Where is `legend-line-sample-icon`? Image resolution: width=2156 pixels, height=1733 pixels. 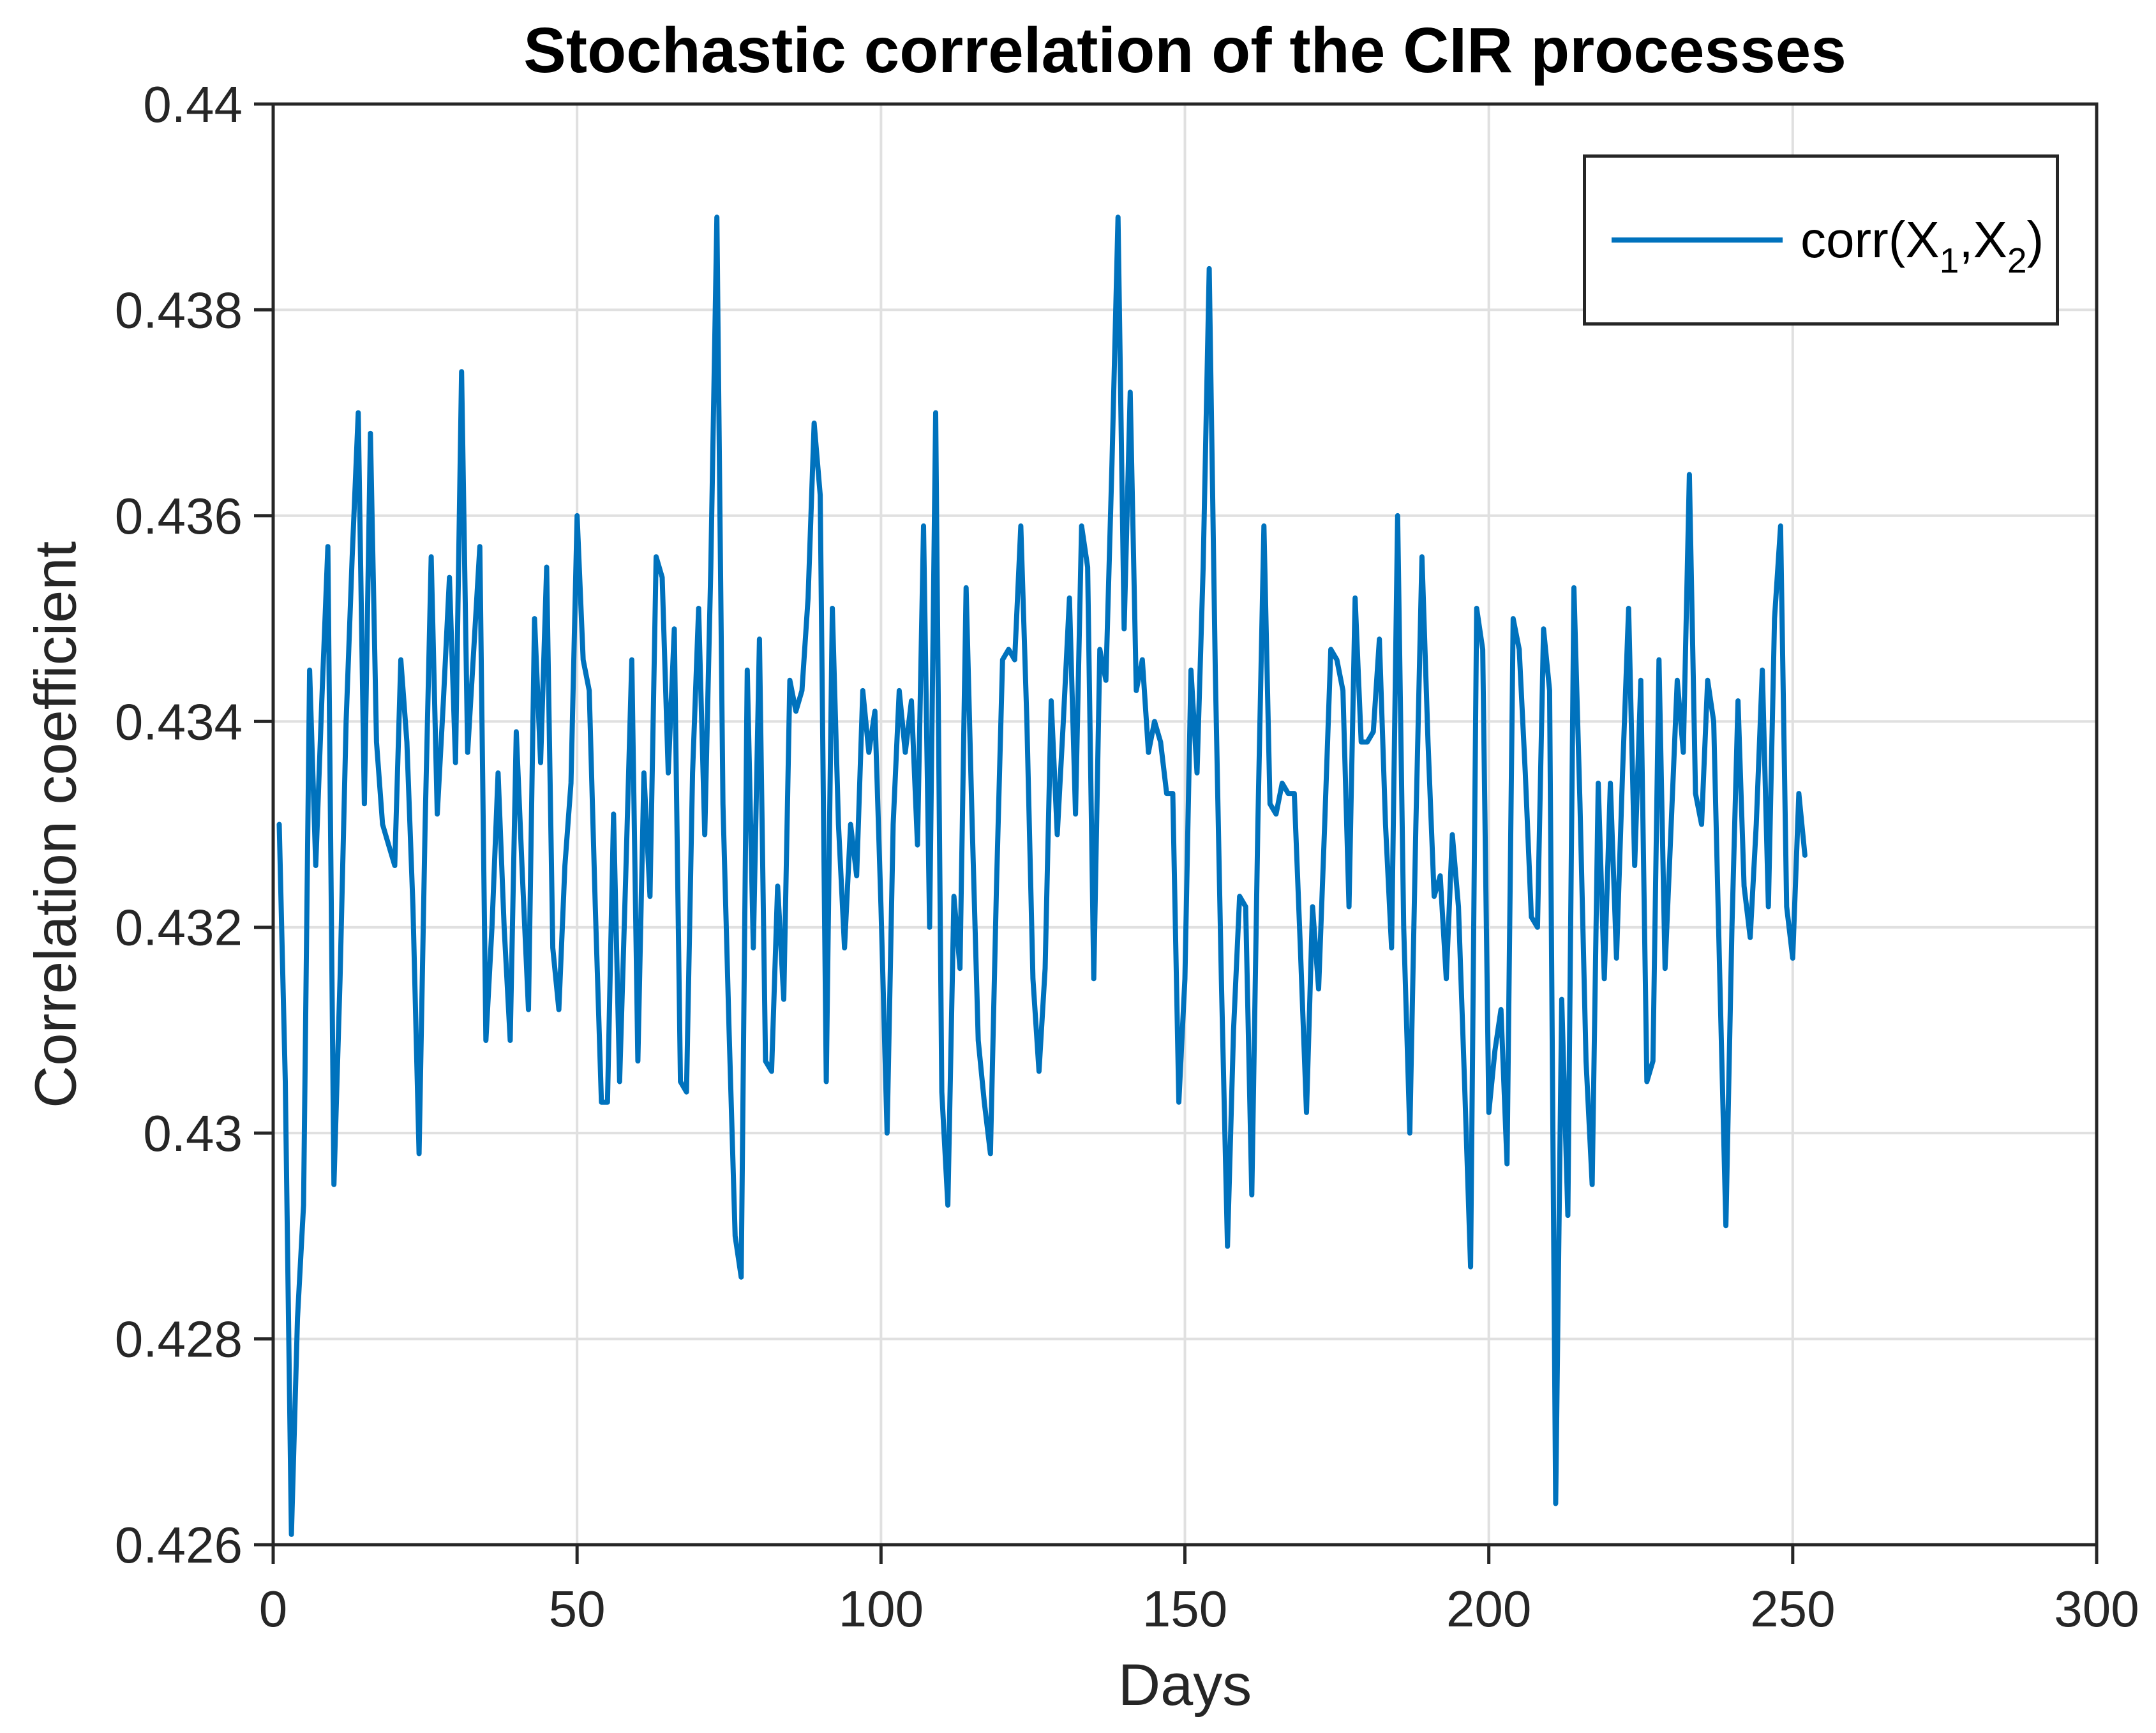 legend-line-sample-icon is located at coordinates (1698, 240).